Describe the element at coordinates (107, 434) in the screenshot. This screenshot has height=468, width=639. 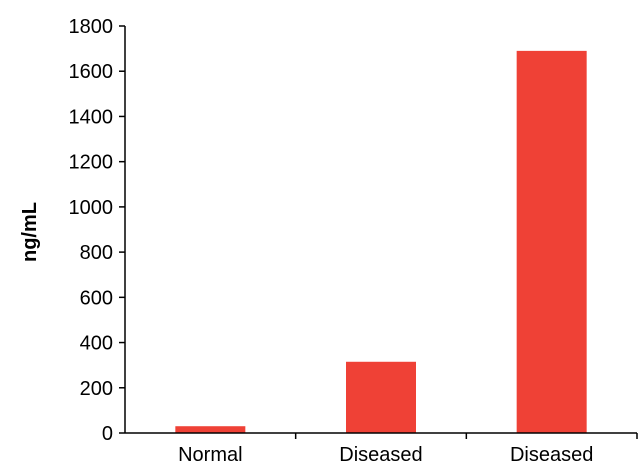
I see `y-tick-label: 0` at that location.